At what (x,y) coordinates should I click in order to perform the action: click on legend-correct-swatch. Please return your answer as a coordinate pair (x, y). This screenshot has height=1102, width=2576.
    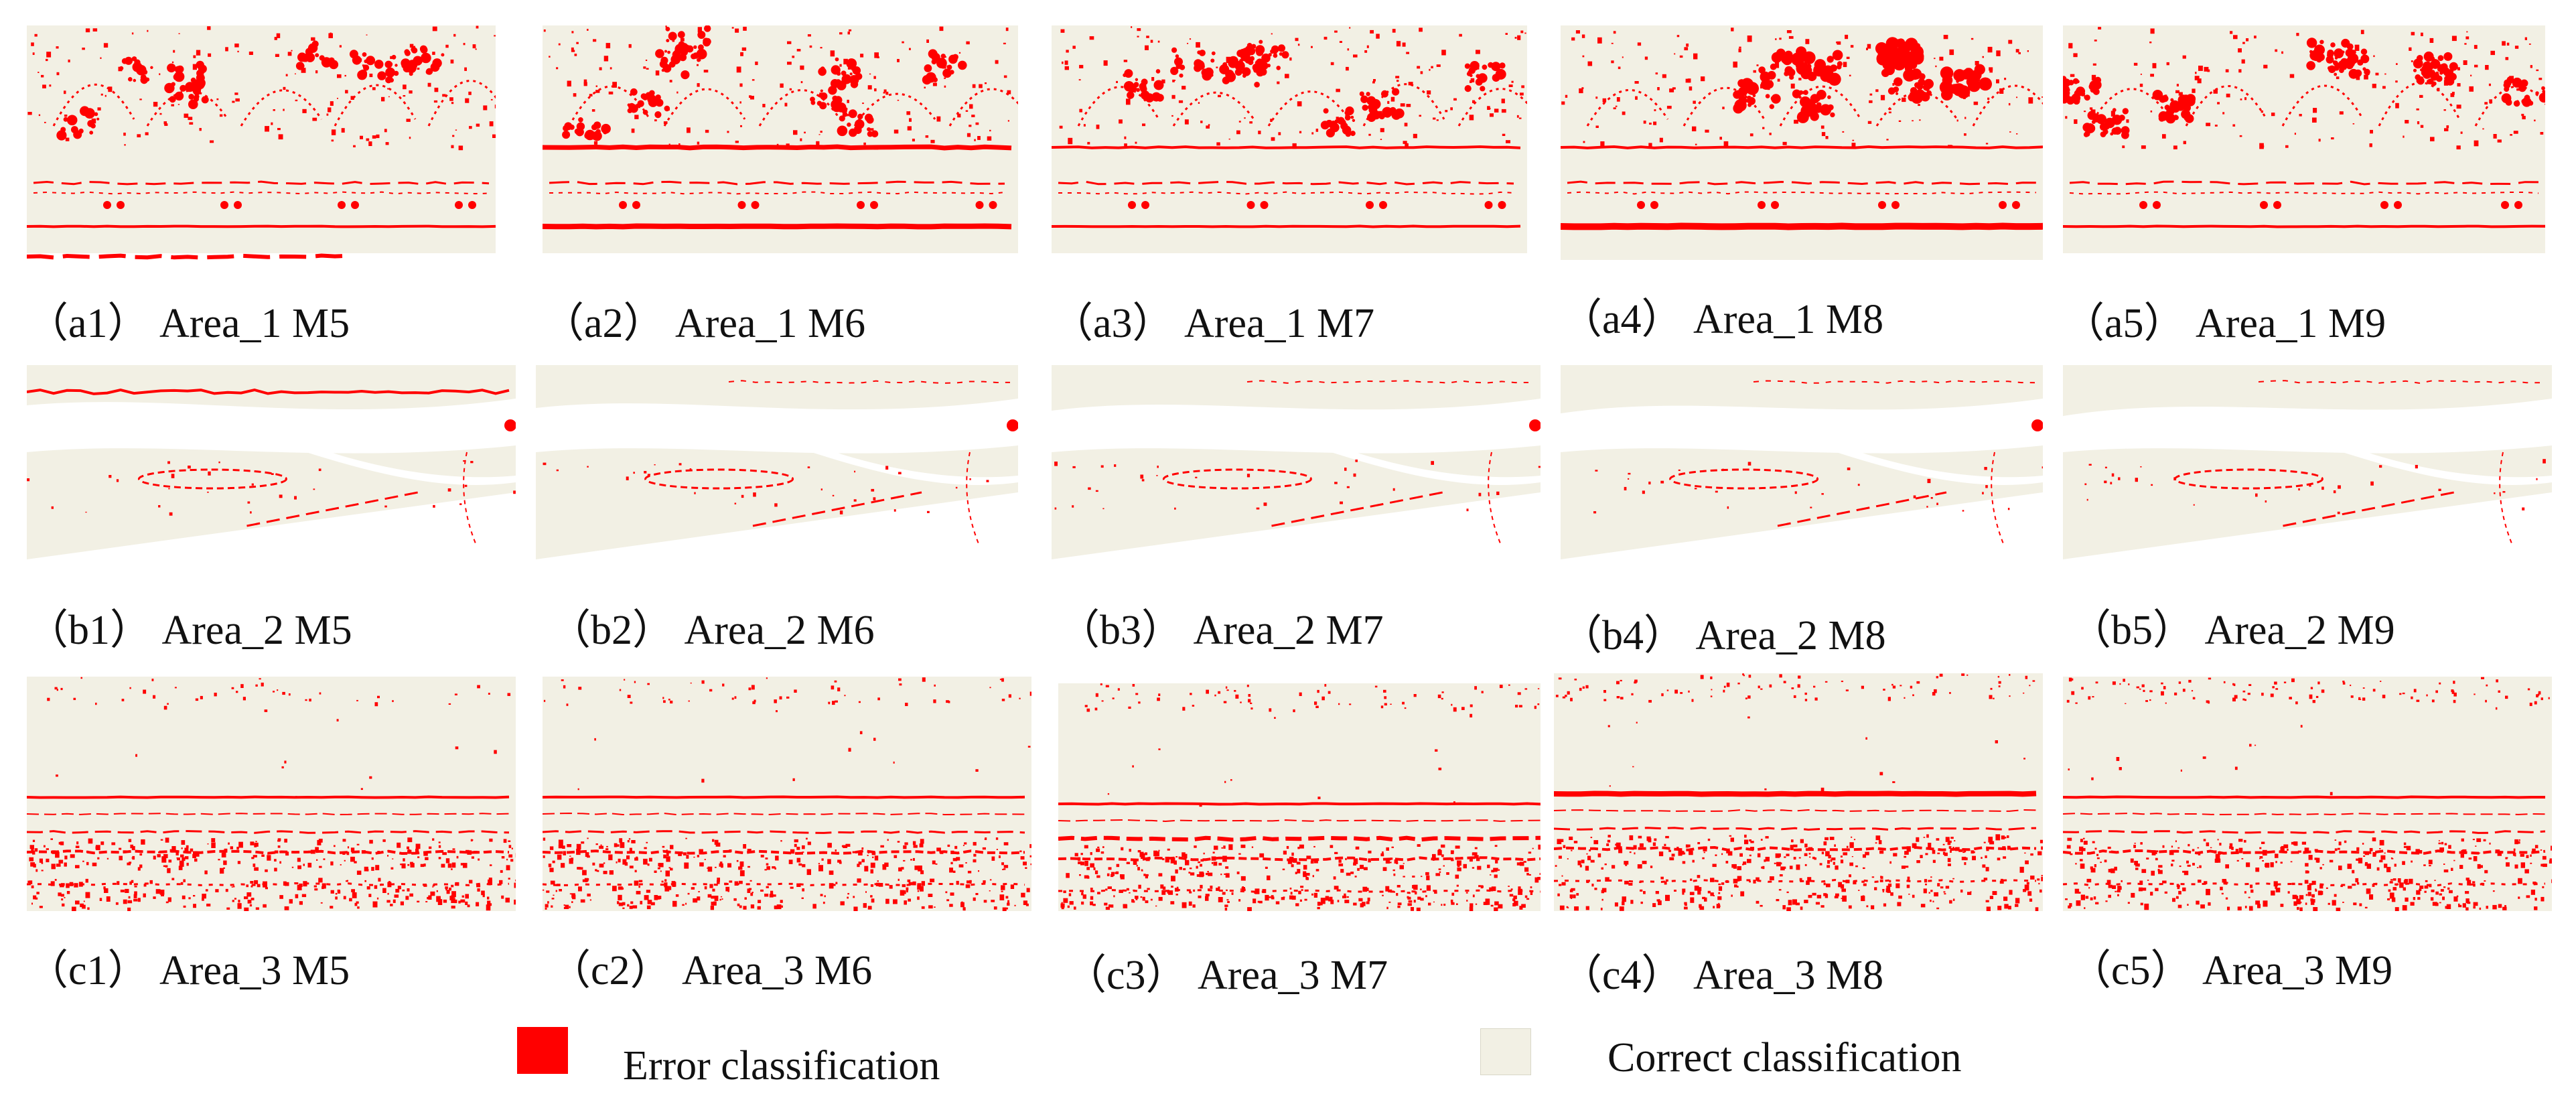
    Looking at the image, I should click on (1505, 1051).